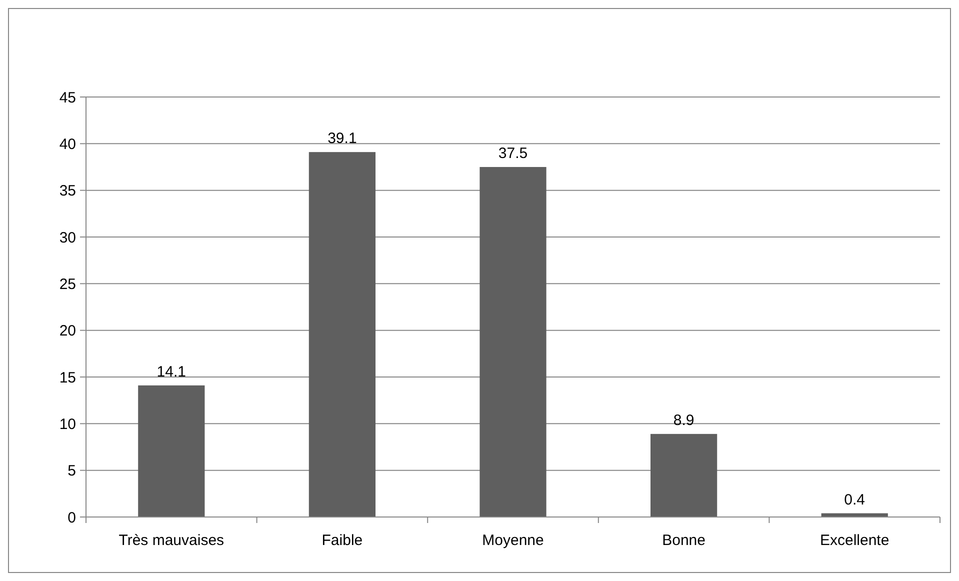 The height and width of the screenshot is (581, 959). I want to click on data-label: 8.9, so click(683, 420).